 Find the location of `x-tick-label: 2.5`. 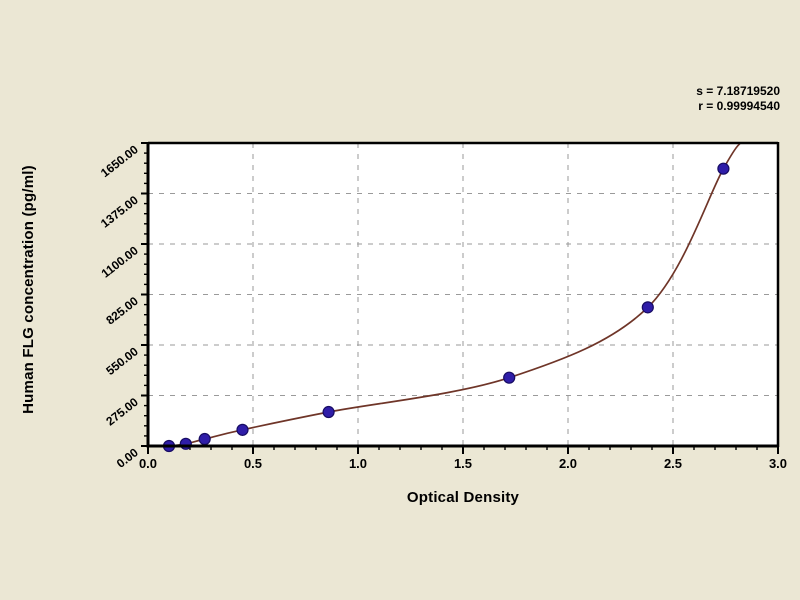

x-tick-label: 2.5 is located at coordinates (673, 463).